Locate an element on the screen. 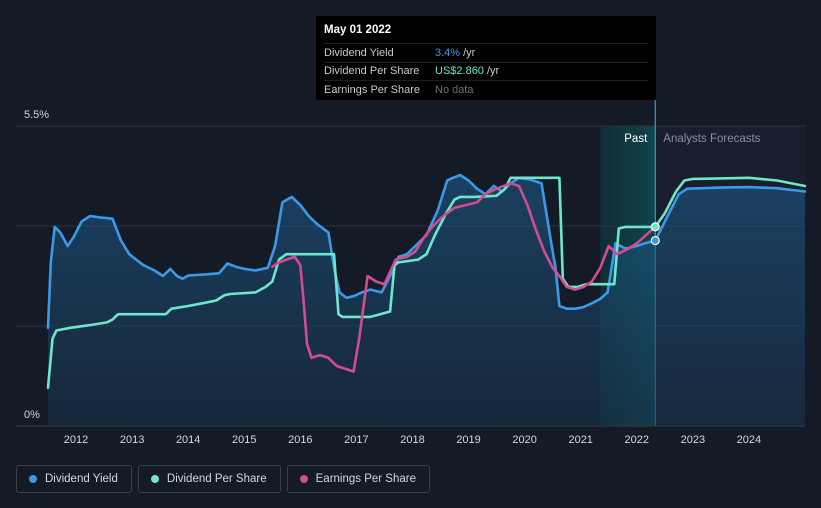 The height and width of the screenshot is (508, 821). x-tick-label: 2022 is located at coordinates (637, 440).